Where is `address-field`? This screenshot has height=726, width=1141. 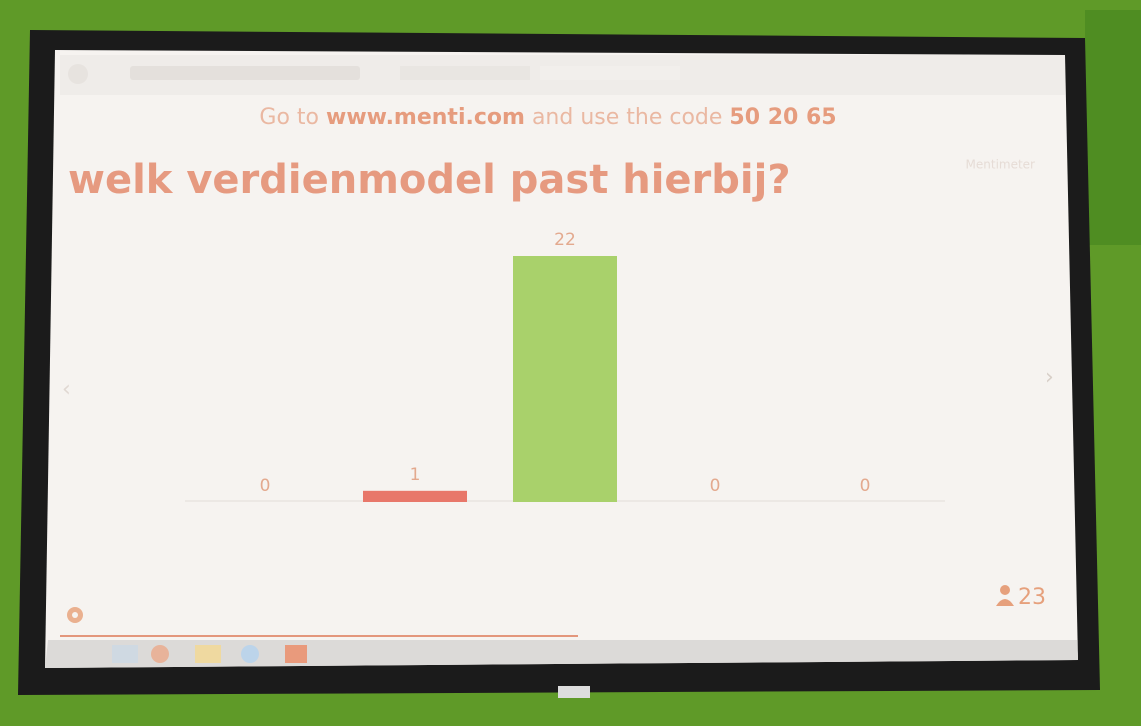 address-field is located at coordinates (245, 73).